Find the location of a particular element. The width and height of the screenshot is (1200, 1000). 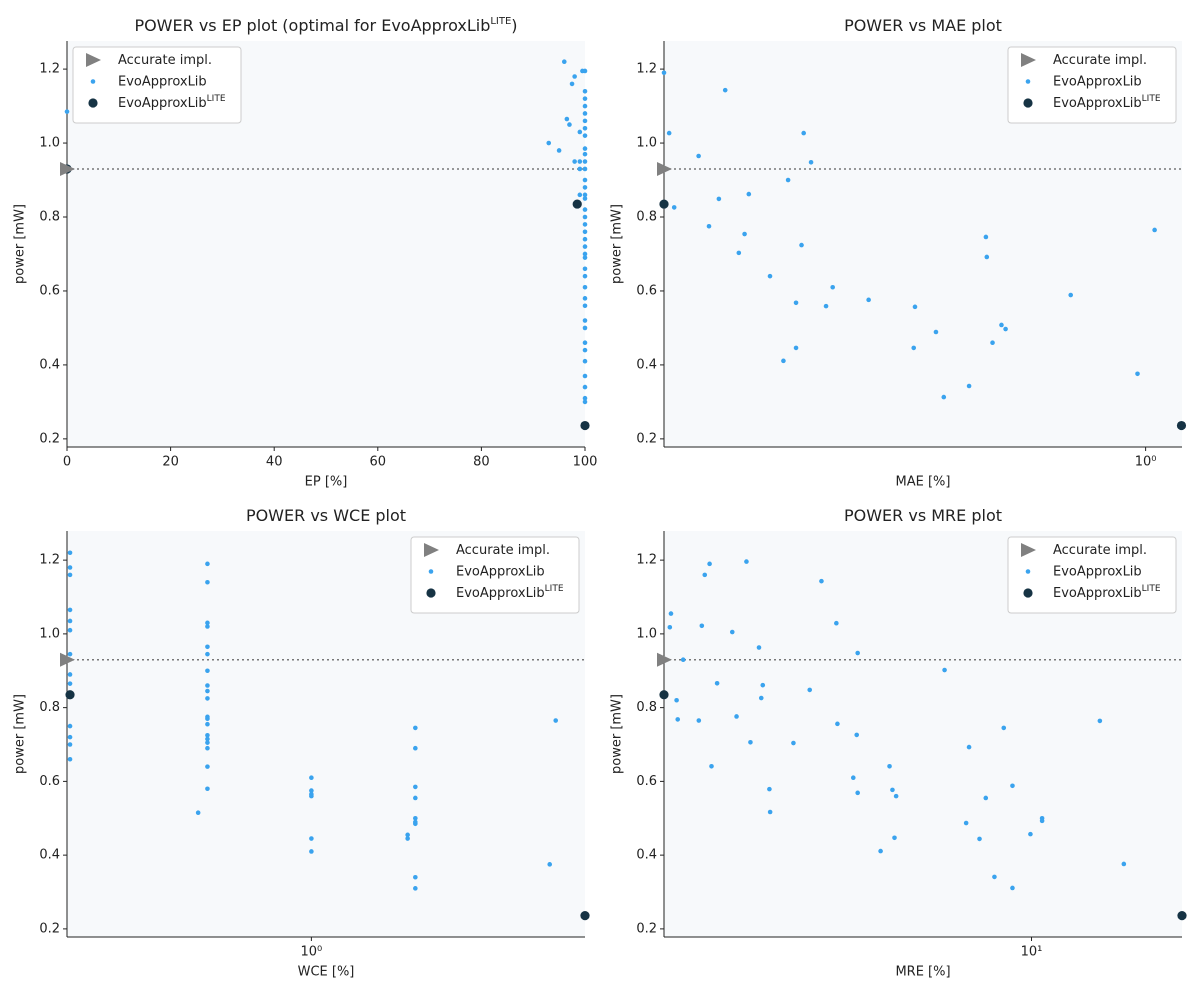

legend-box is located at coordinates (1092, 575).